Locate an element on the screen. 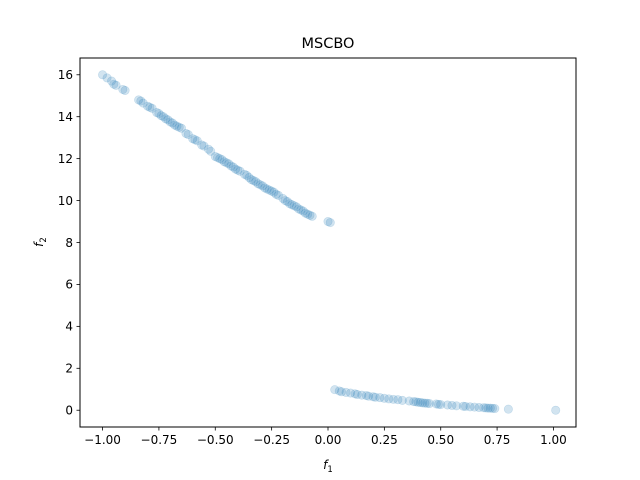 The width and height of the screenshot is (640, 480). y-axis-label-base: f is located at coordinates (39, 244).